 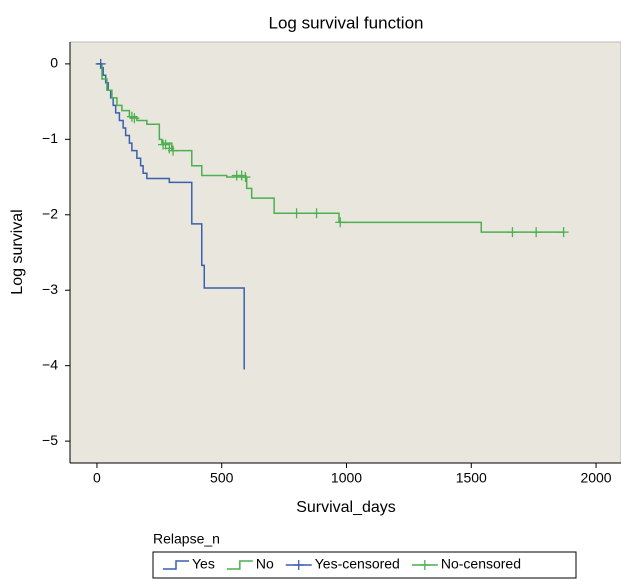 I want to click on y-tick-label: −2, so click(x=50, y=213).